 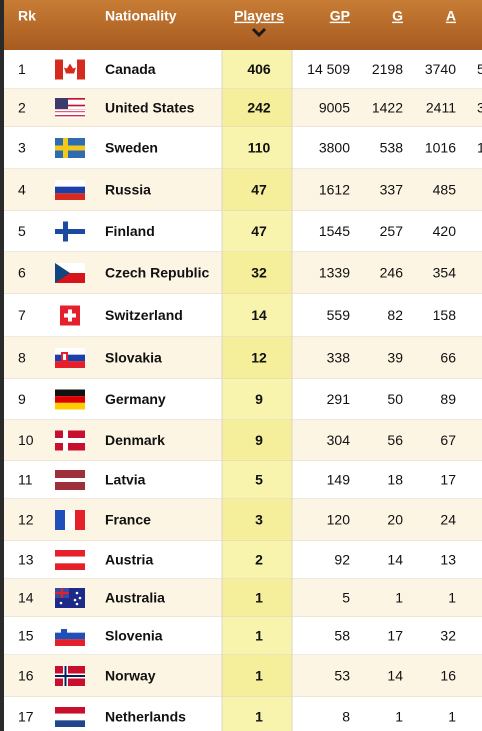 I want to click on assists: 1, so click(x=452, y=717).